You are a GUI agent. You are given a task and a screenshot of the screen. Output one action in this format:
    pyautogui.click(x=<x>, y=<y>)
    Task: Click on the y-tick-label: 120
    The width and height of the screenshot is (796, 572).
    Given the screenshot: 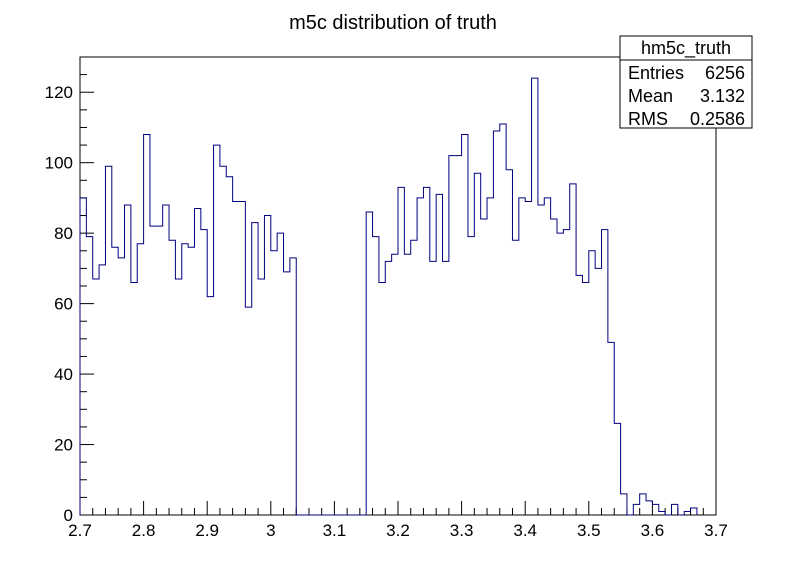 What is the action you would take?
    pyautogui.click(x=59, y=92)
    